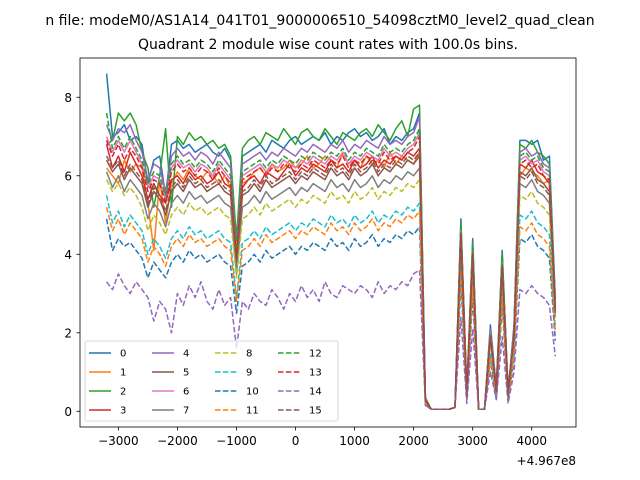  Describe the element at coordinates (315, 411) in the screenshot. I see `legend-label-15: 15` at that location.